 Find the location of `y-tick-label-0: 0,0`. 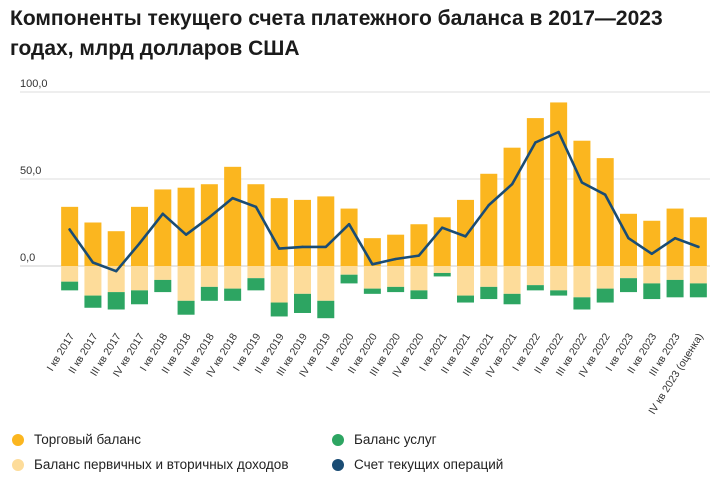

y-tick-label-0: 0,0 is located at coordinates (27, 258).